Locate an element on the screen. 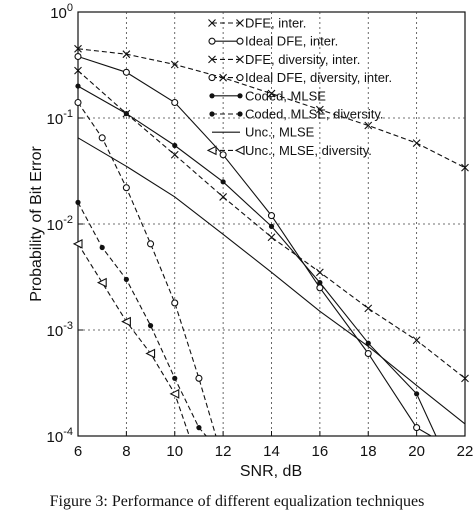 This screenshot has height=514, width=474. x-tick-label: 18 is located at coordinates (368, 451).